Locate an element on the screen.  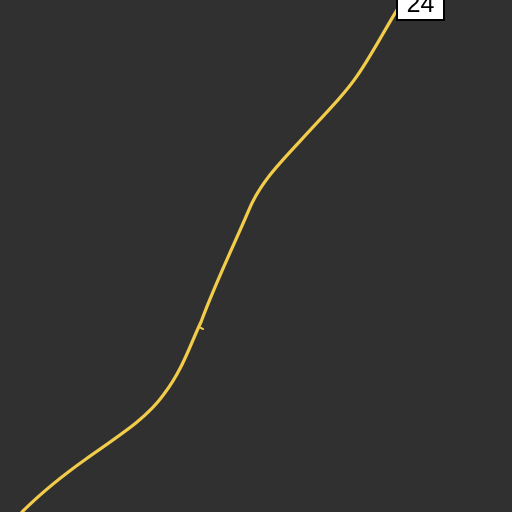
route-shield-number: 24 is located at coordinates (421, 9).